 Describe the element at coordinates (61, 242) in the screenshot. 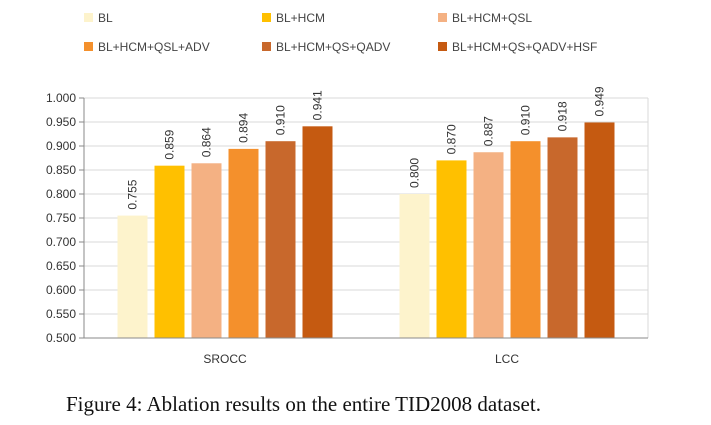

I see `y-tick-label-4: 0.700` at that location.